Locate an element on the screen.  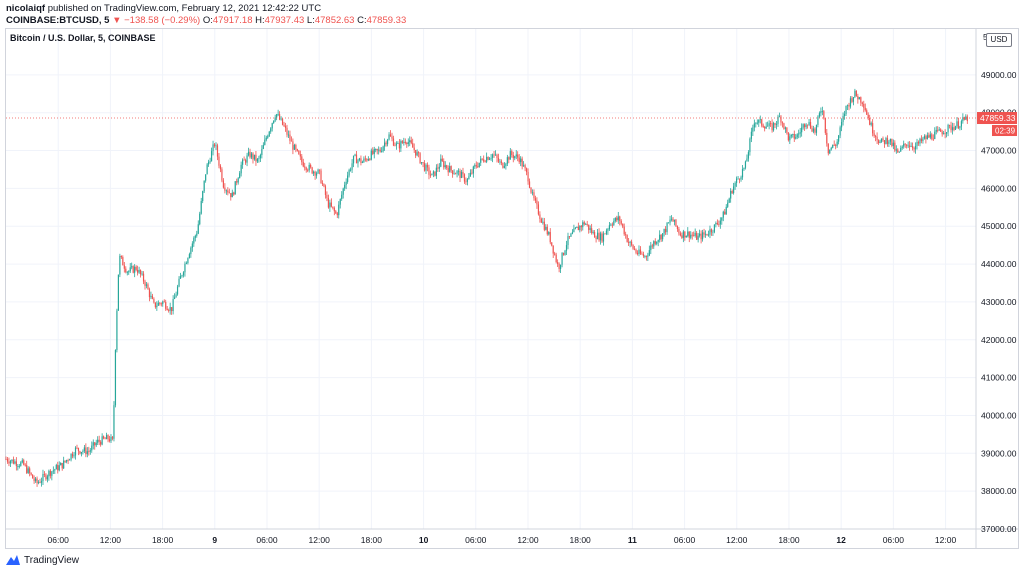
high-value: 47937.43 is located at coordinates (284, 20).